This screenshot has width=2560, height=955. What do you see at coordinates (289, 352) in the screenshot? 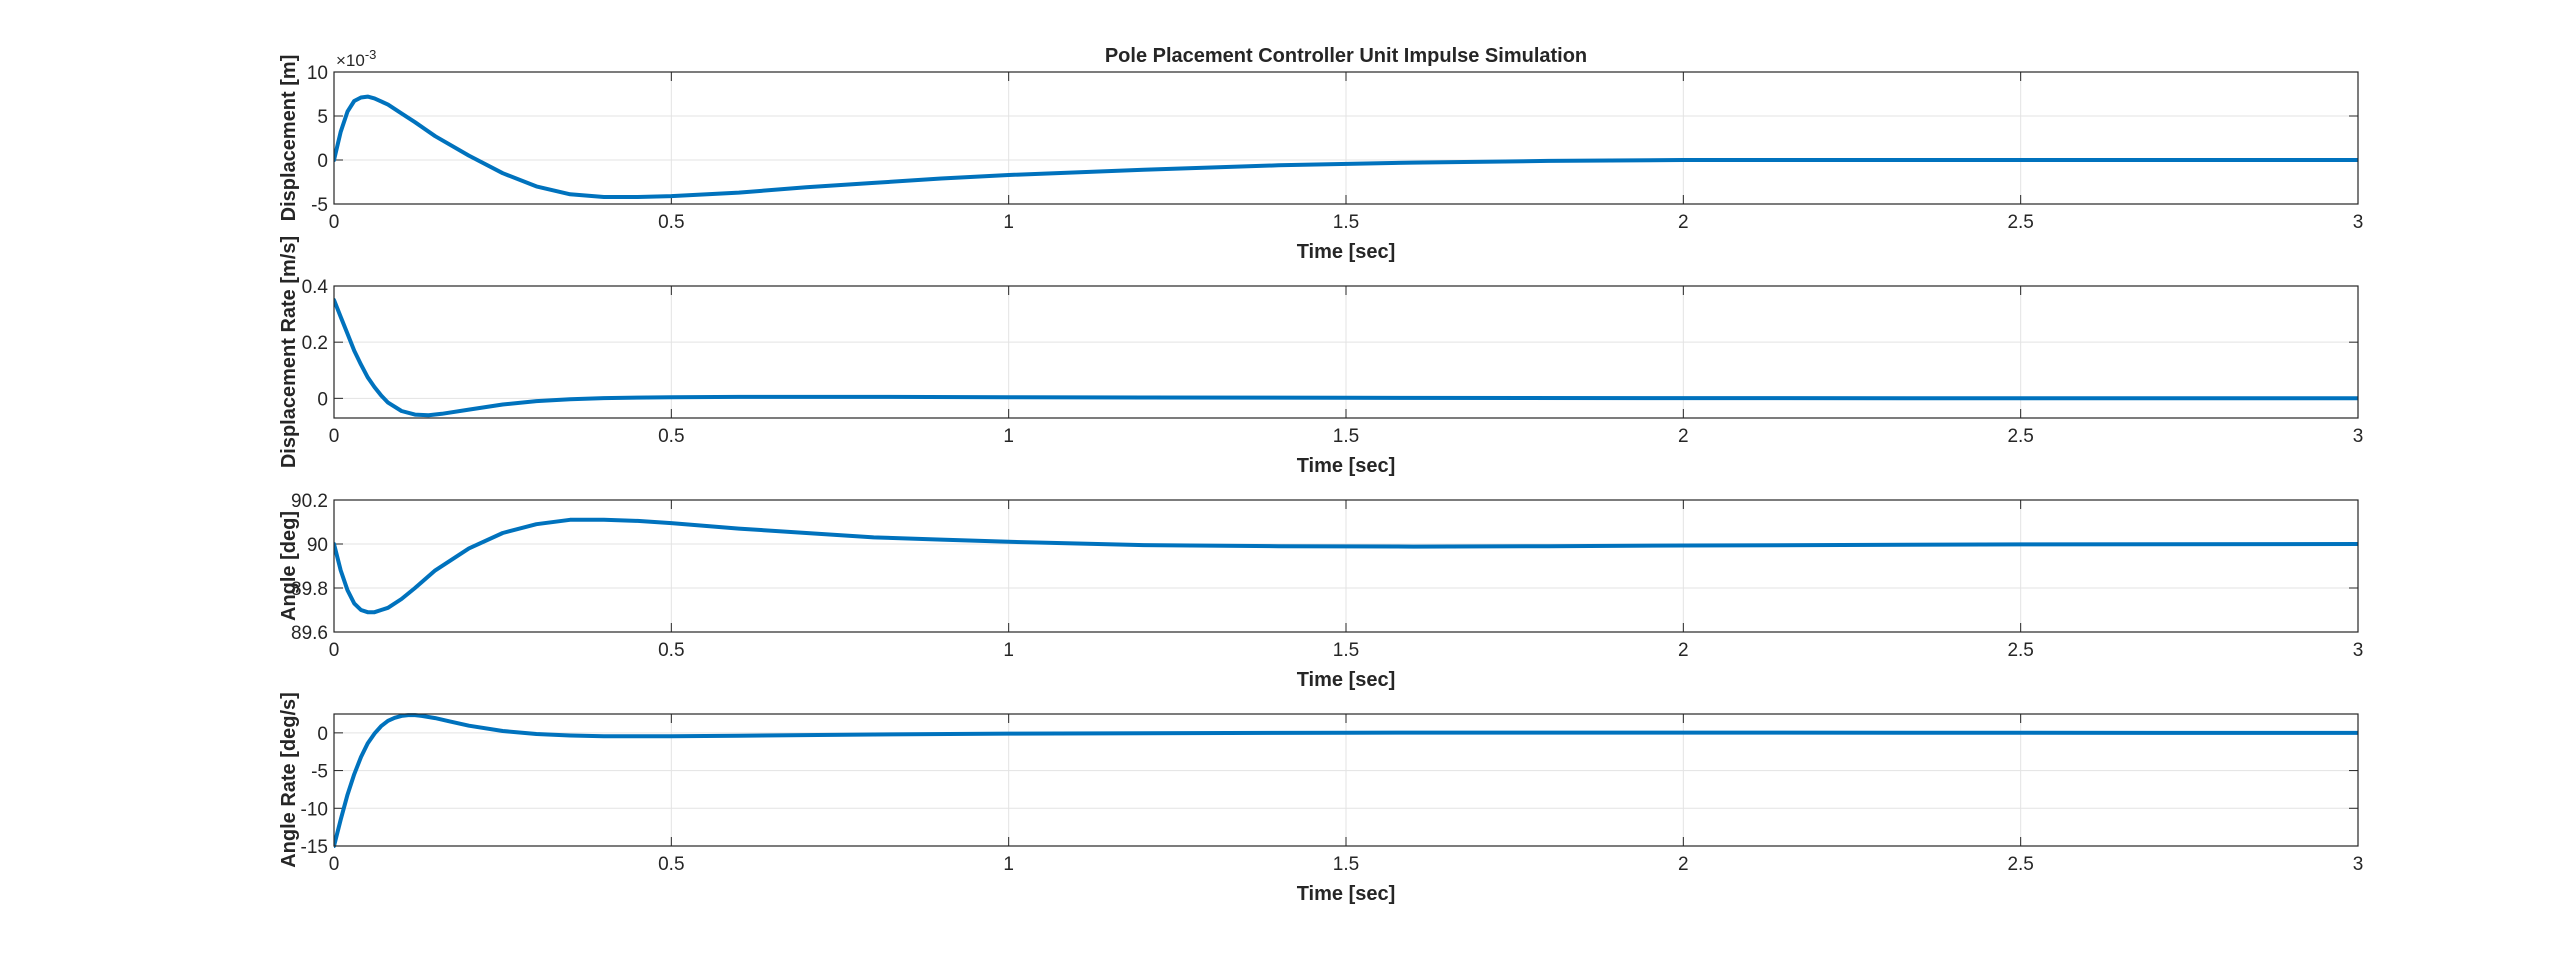
I see `y-axis-label: Displacement Rate [m/s]` at bounding box center [289, 352].